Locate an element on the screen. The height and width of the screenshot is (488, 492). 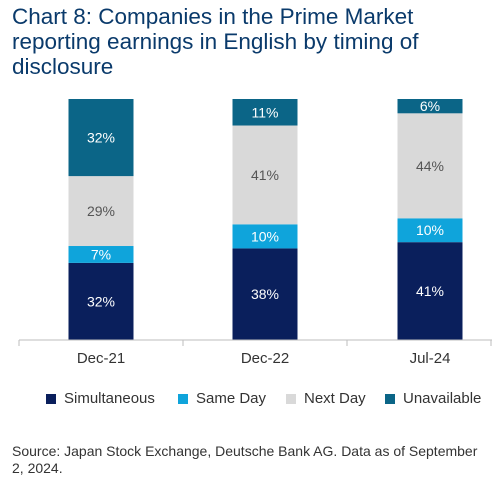
data-label-unavailable-dec-21: 32% is located at coordinates (101, 138).